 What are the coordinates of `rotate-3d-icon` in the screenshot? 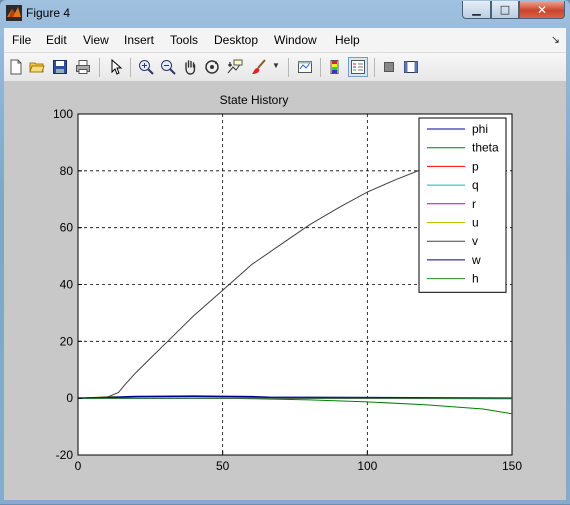 It's located at (212, 67).